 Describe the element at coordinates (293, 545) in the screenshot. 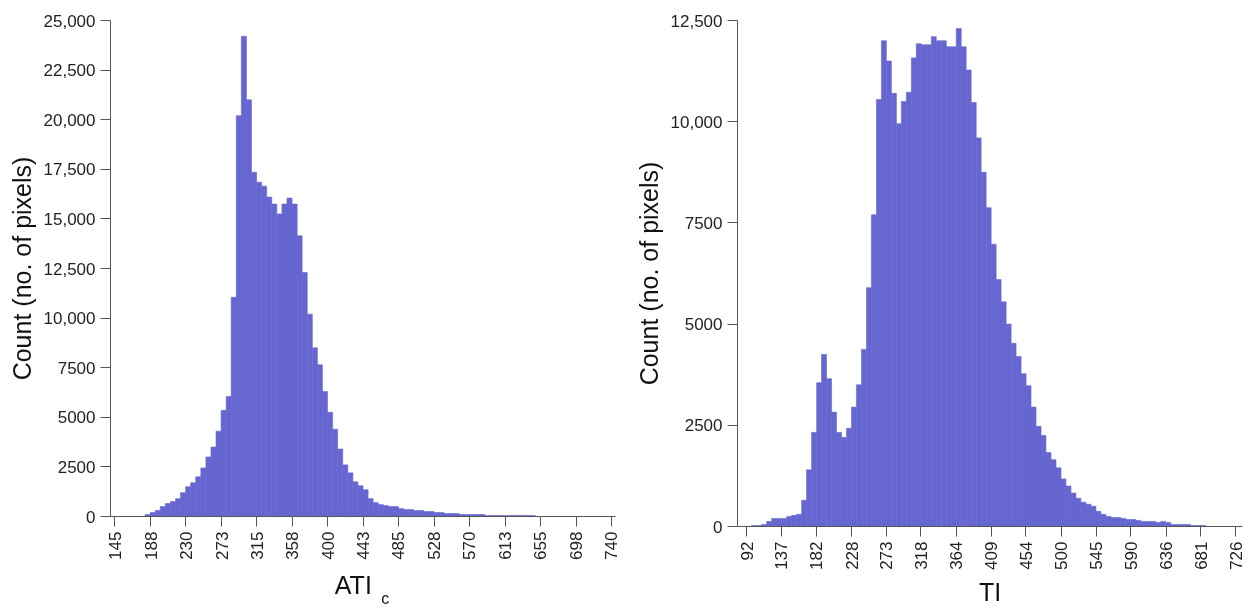

I see `x-tick-label: 358` at that location.